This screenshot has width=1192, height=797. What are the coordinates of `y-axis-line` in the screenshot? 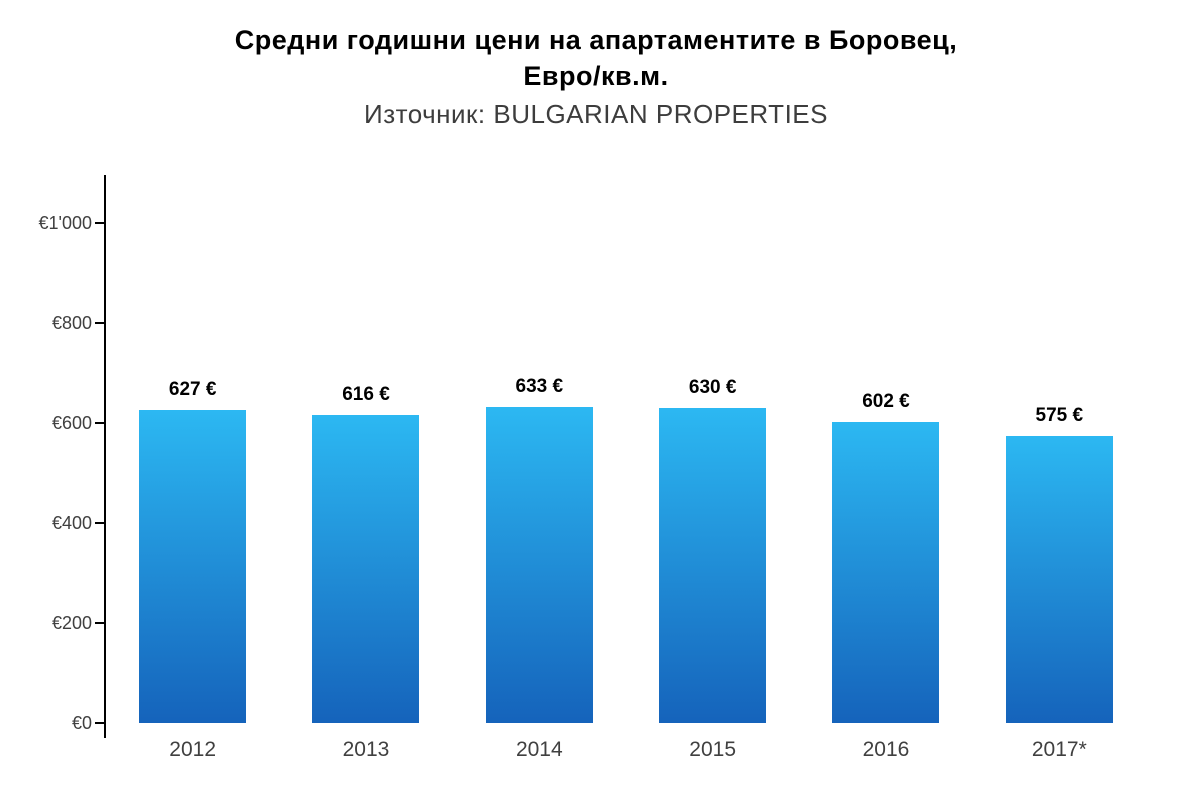 It's located at (105, 456).